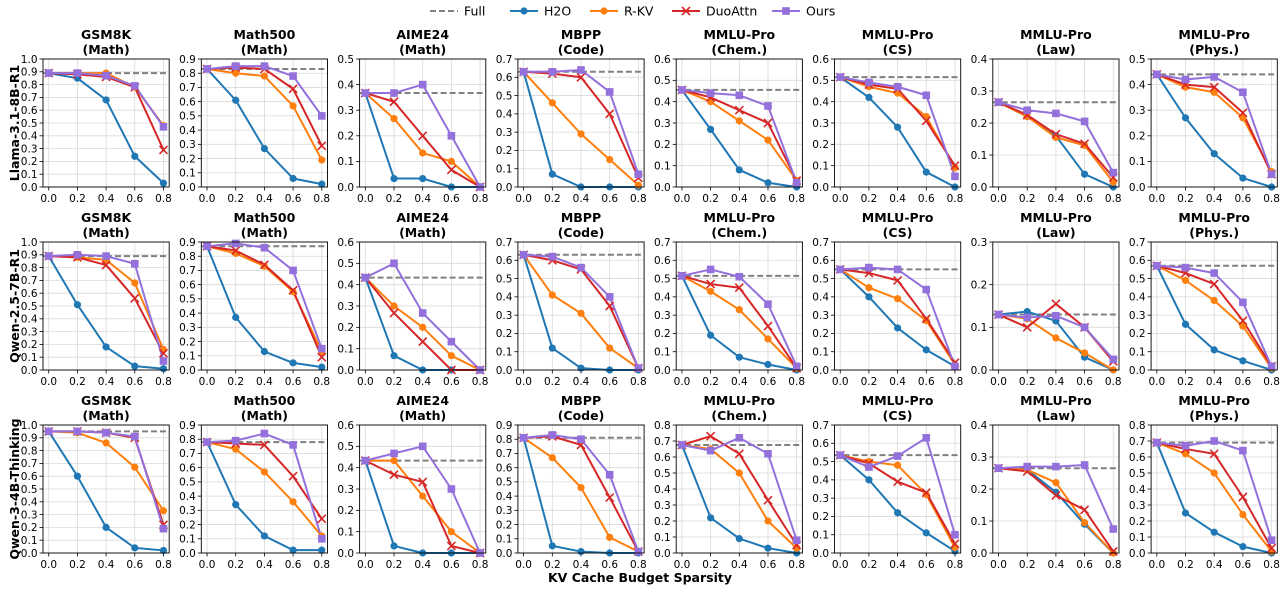  I want to click on legend: Full H2O R-KV DuoAttn Ours, so click(632, 11).